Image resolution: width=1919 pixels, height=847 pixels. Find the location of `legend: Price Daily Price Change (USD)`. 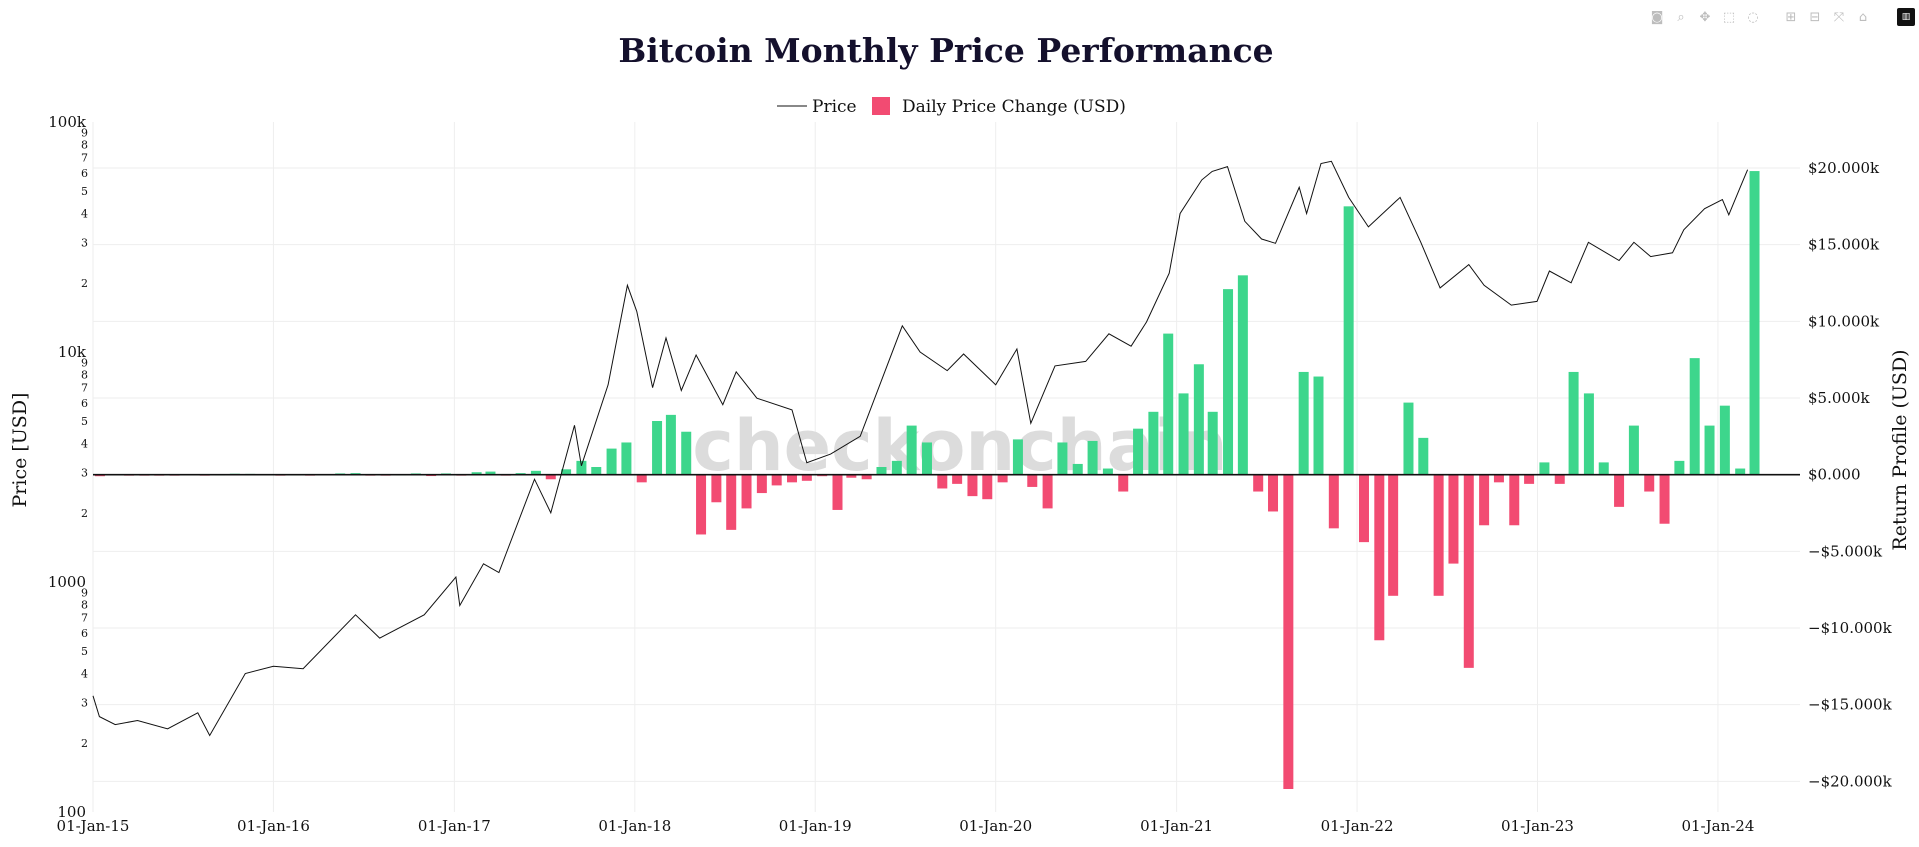

legend: Price Daily Price Change (USD) is located at coordinates (951, 107).